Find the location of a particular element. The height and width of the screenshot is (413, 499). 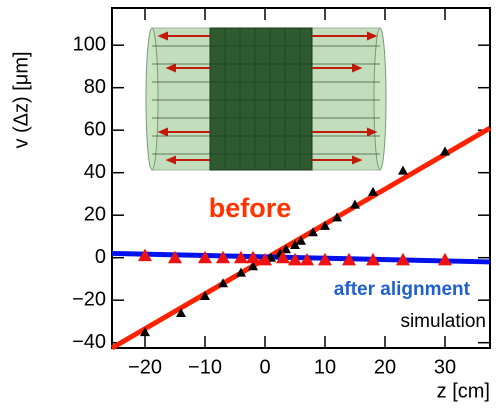

annotation: simulation is located at coordinates (443, 321).